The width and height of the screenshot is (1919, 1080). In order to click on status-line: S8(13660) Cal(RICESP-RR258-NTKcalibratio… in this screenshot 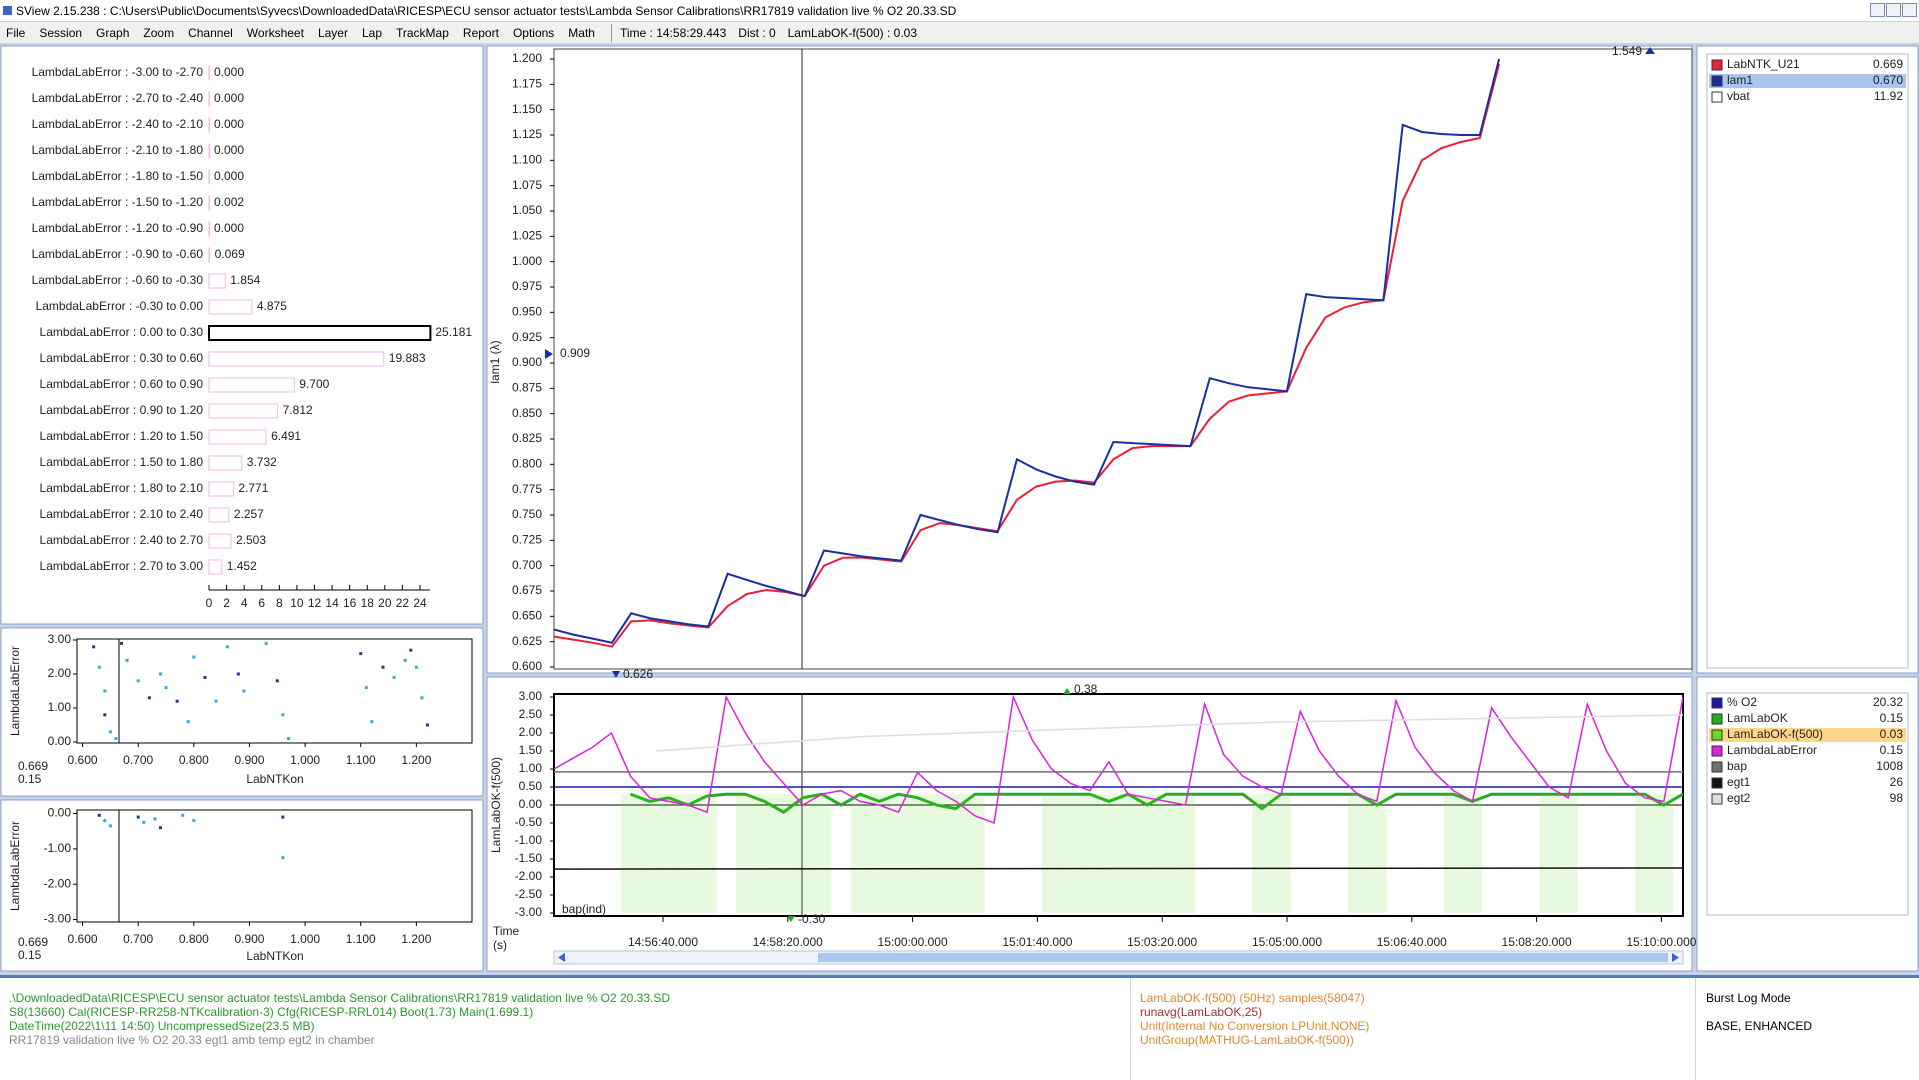, I will do `click(339, 1012)`.